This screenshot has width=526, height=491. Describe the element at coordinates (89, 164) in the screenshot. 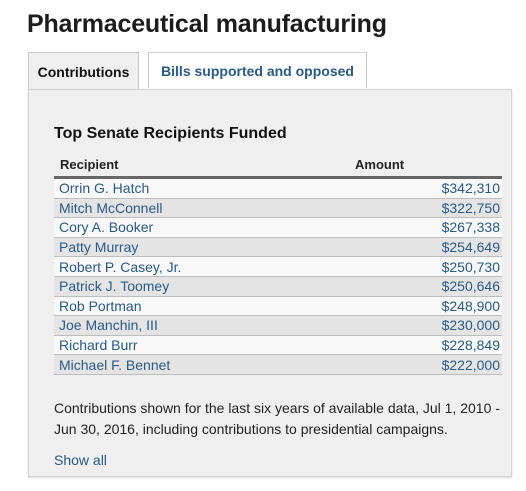

I see `column-header-recipient: Recipient` at that location.